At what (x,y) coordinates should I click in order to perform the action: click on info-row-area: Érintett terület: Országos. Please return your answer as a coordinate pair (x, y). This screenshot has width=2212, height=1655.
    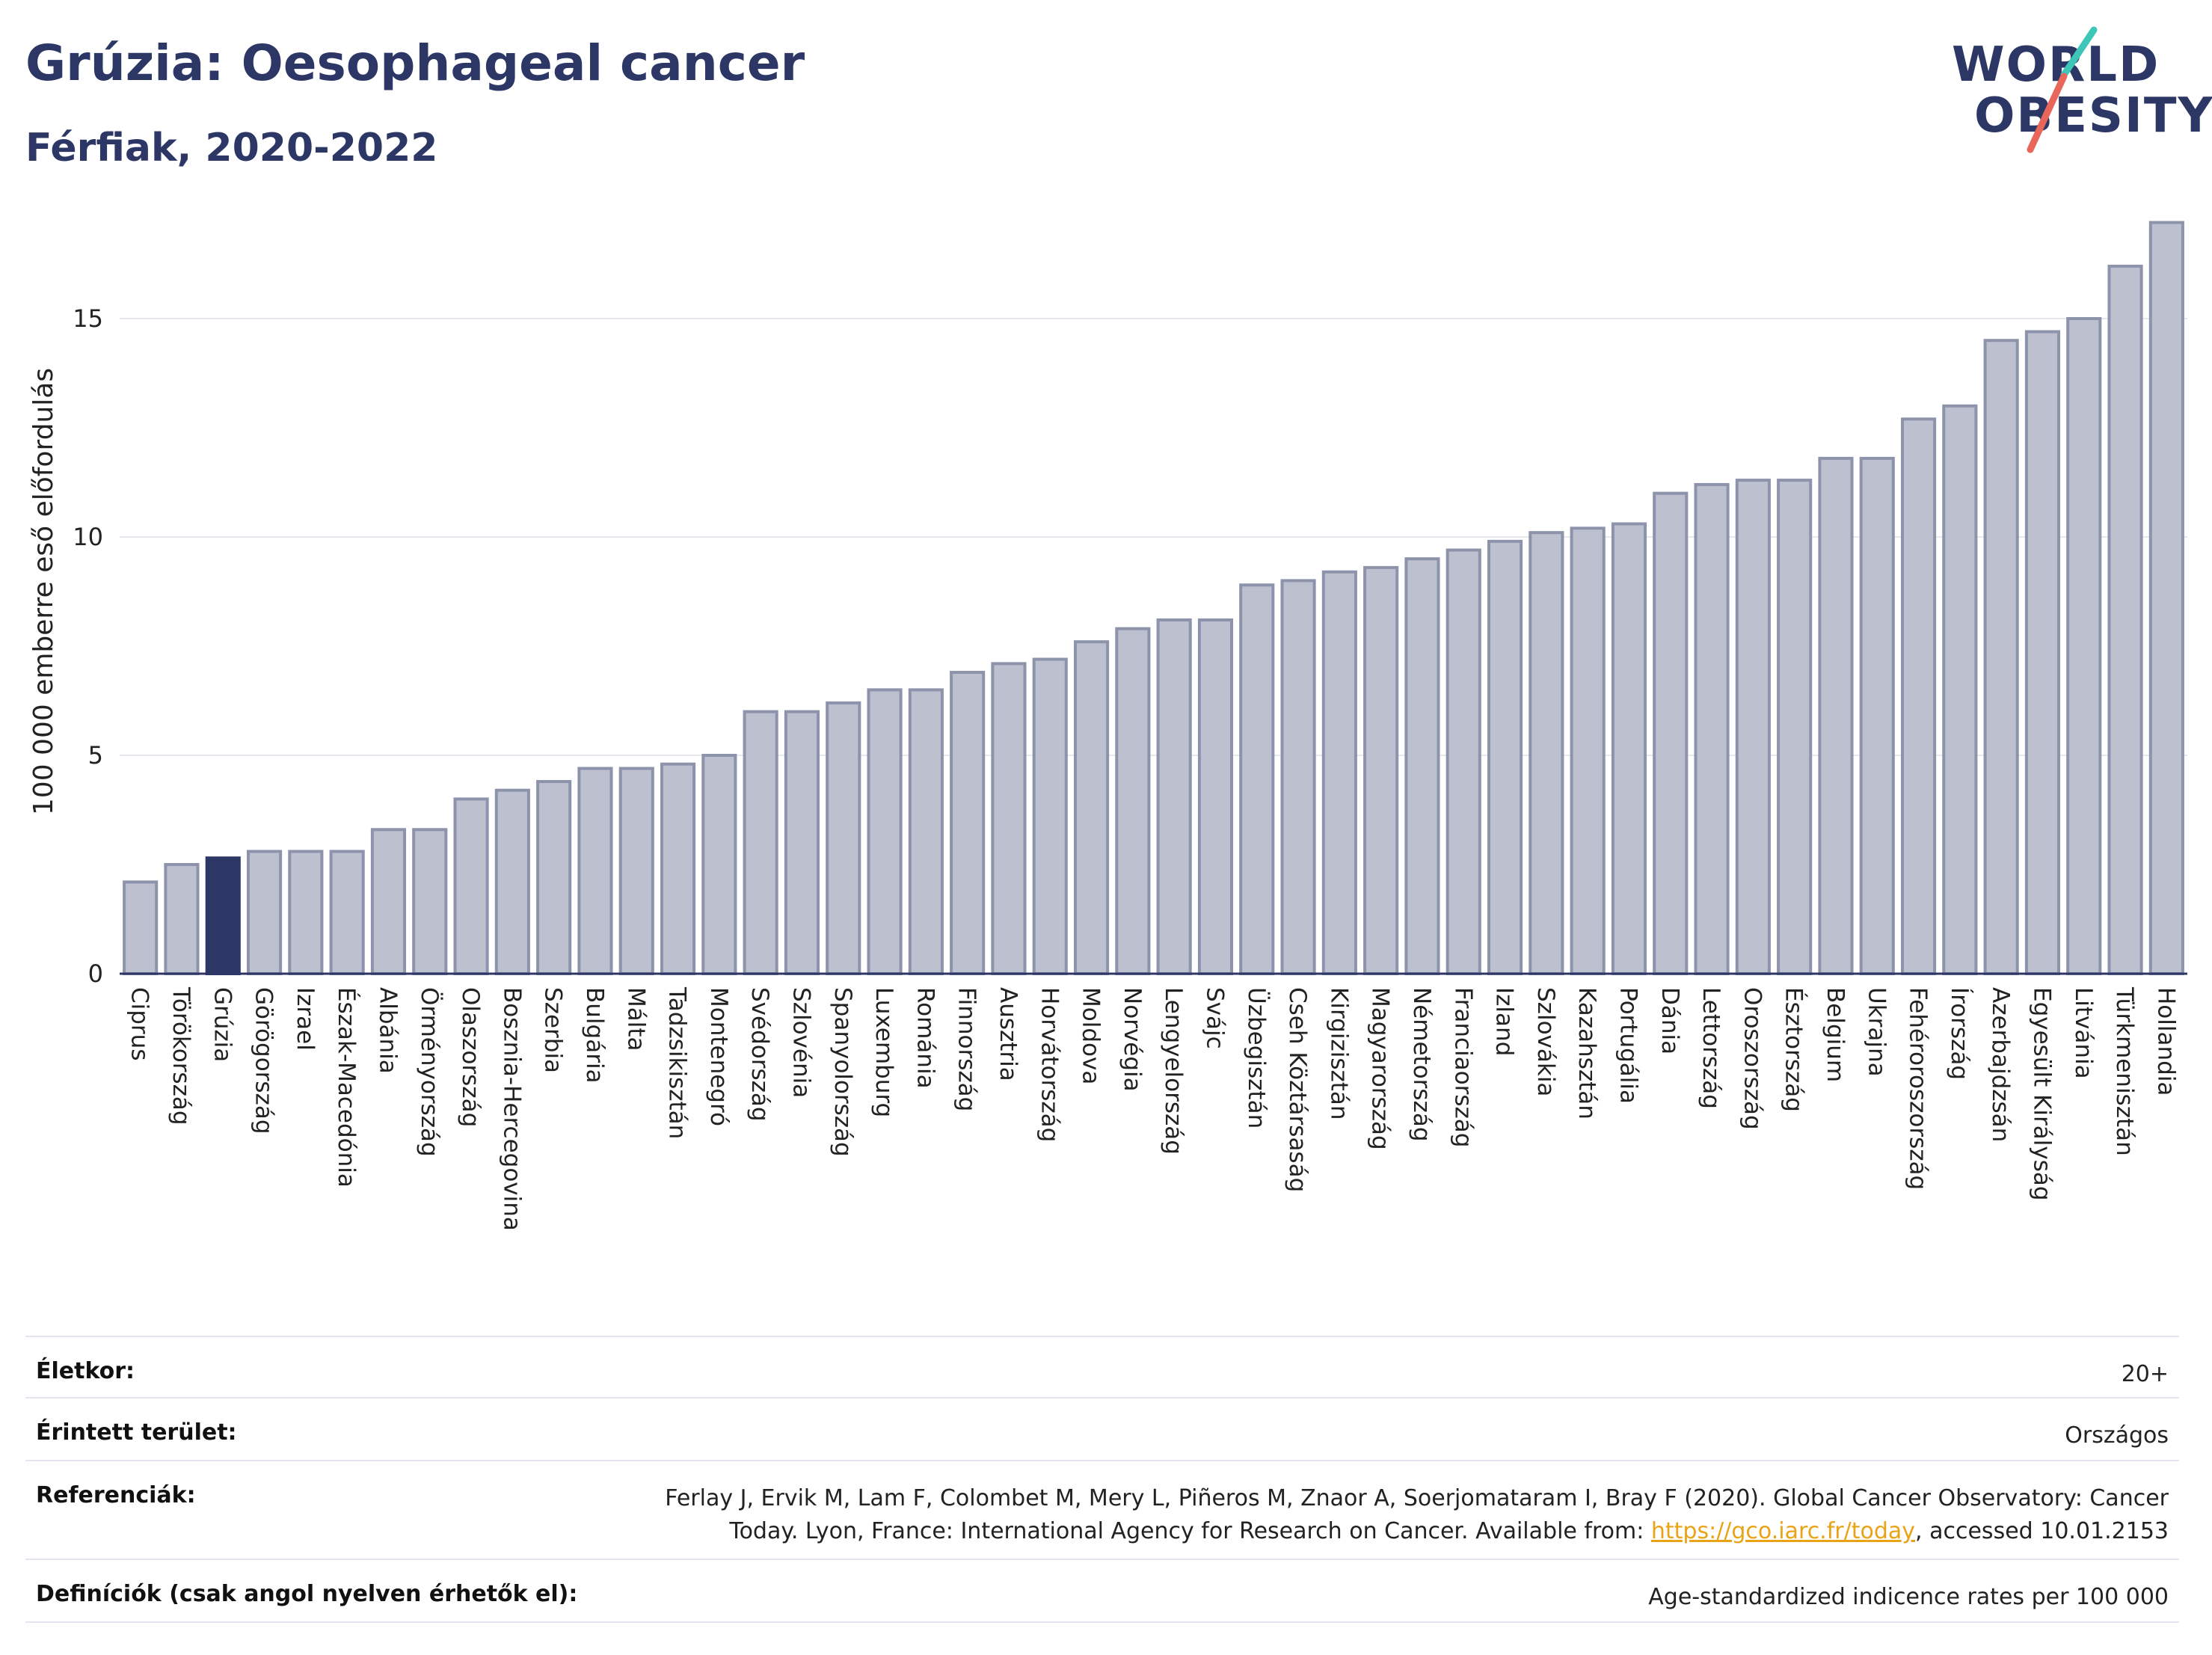
    Looking at the image, I should click on (1102, 1428).